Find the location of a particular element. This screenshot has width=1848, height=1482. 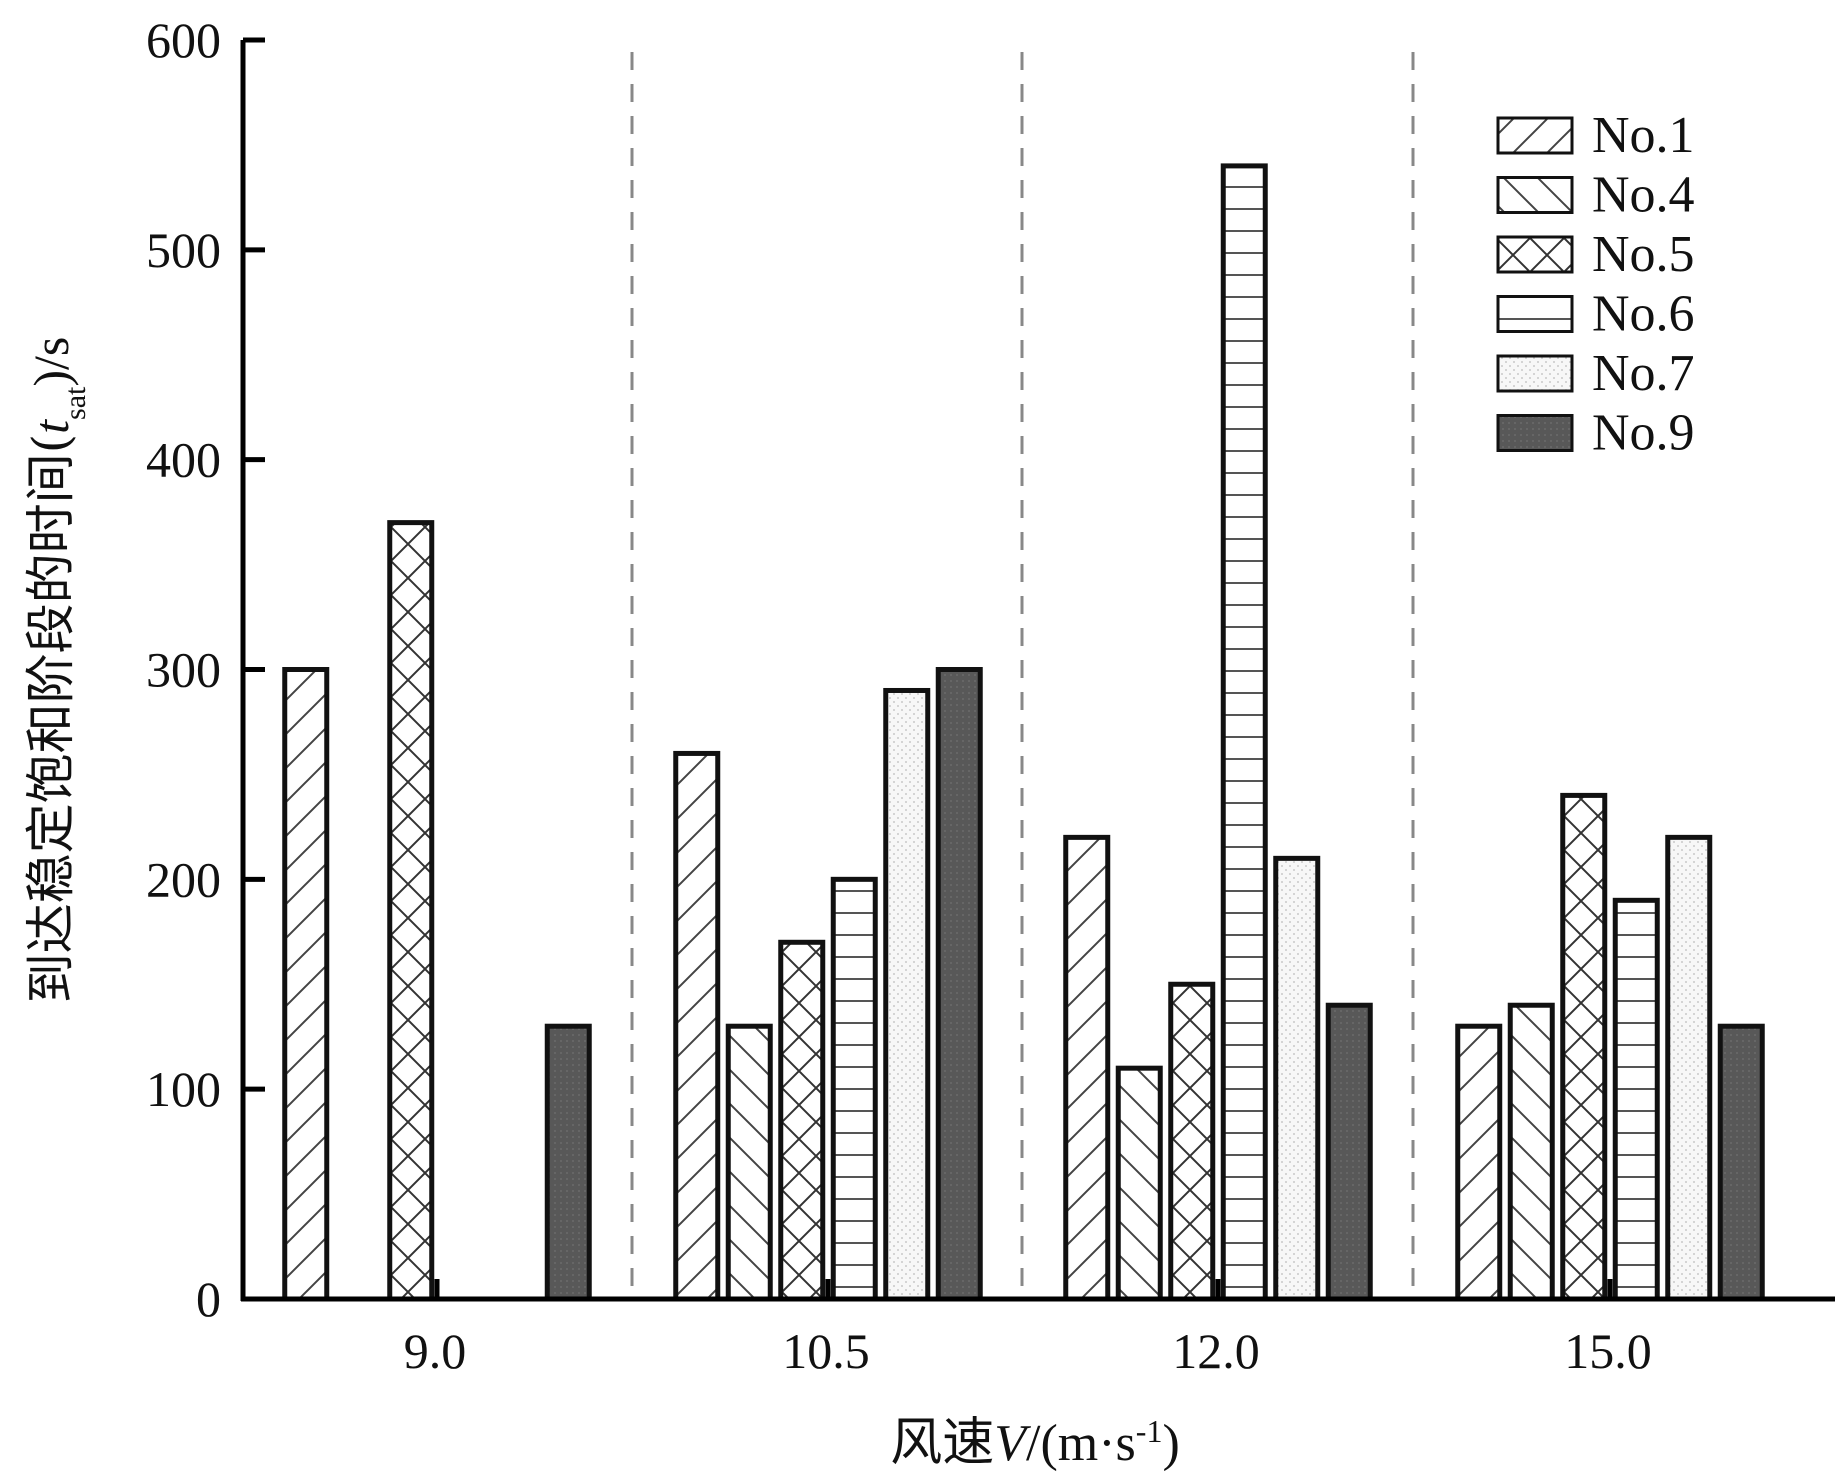

bar-no4-15.0 is located at coordinates (1531, 1152).